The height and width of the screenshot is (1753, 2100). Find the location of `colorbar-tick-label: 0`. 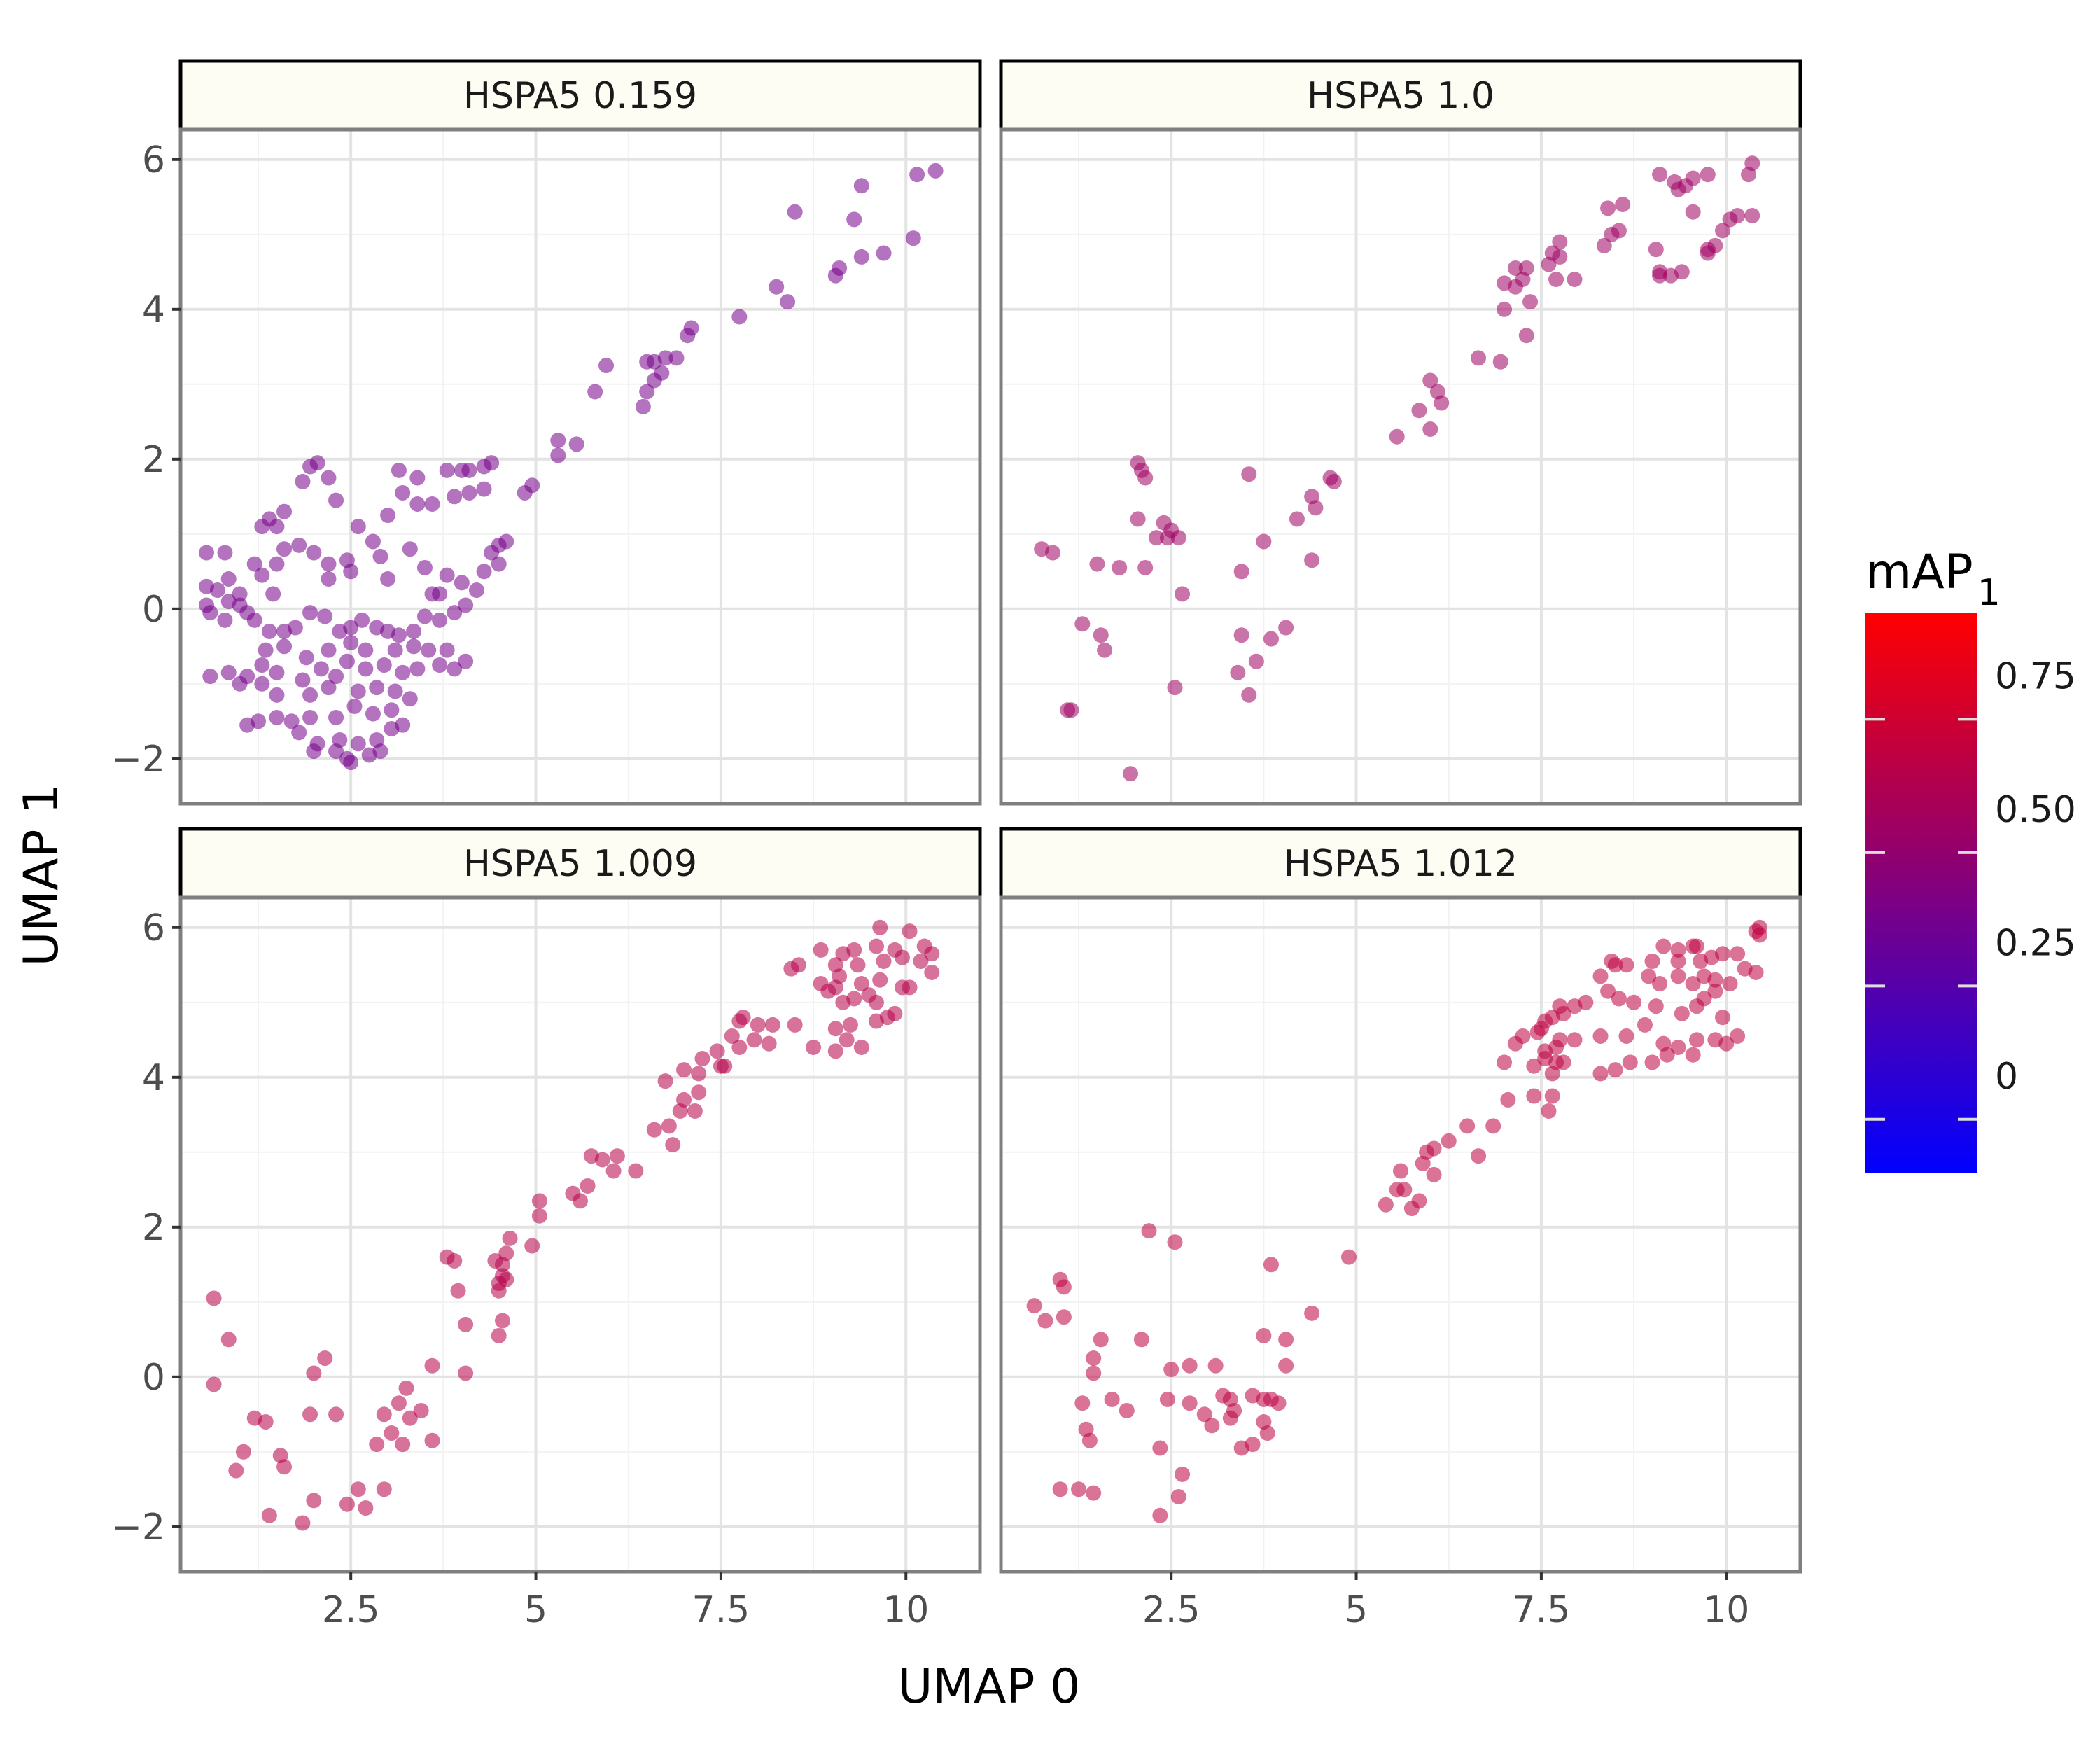

colorbar-tick-label: 0 is located at coordinates (2006, 1077).